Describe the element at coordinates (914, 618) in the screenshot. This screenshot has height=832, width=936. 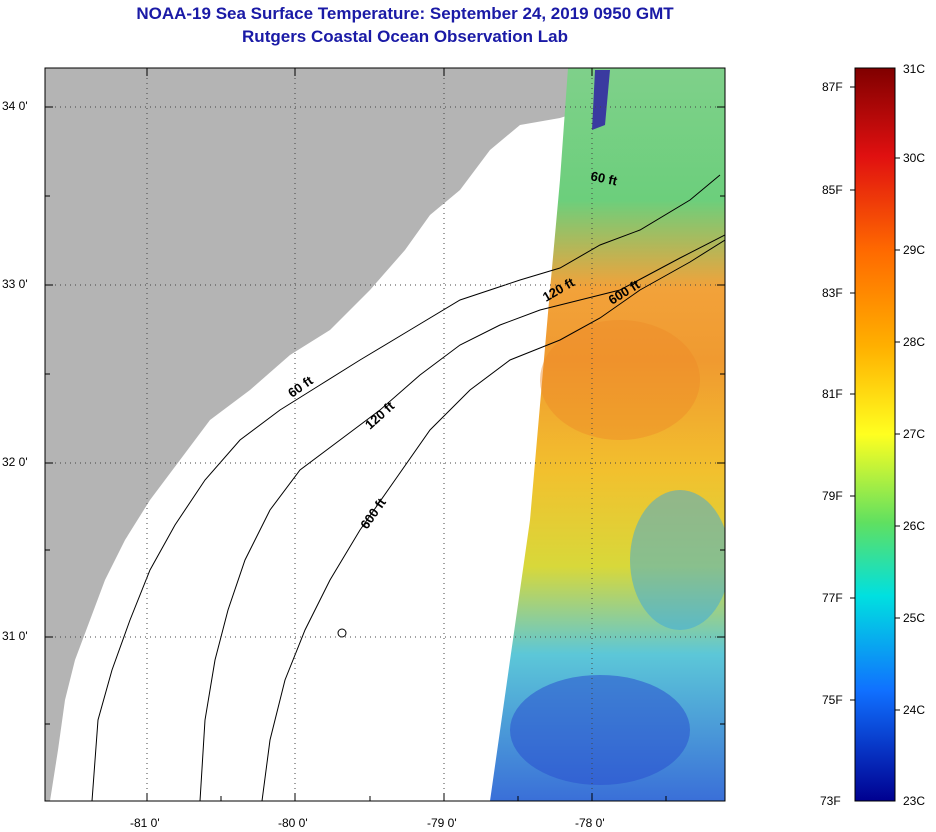
I see `colorbar-c-label: 25C` at that location.